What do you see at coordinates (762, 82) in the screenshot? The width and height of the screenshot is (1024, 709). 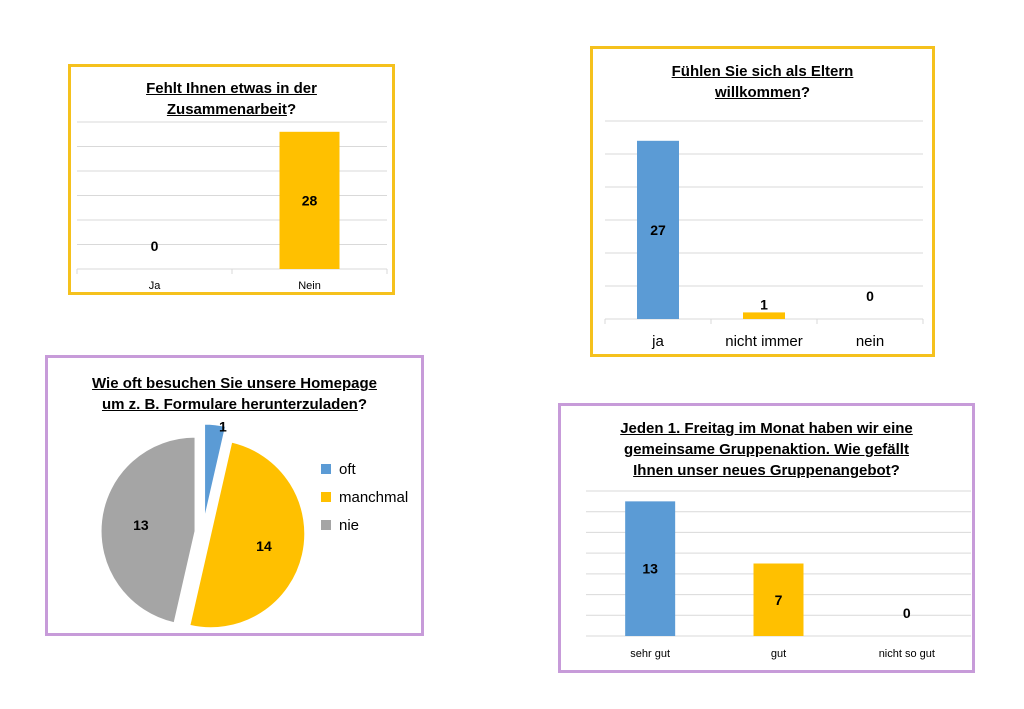 I see `chart-title: Fühlen Sie sich als Eltern willkommen?` at bounding box center [762, 82].